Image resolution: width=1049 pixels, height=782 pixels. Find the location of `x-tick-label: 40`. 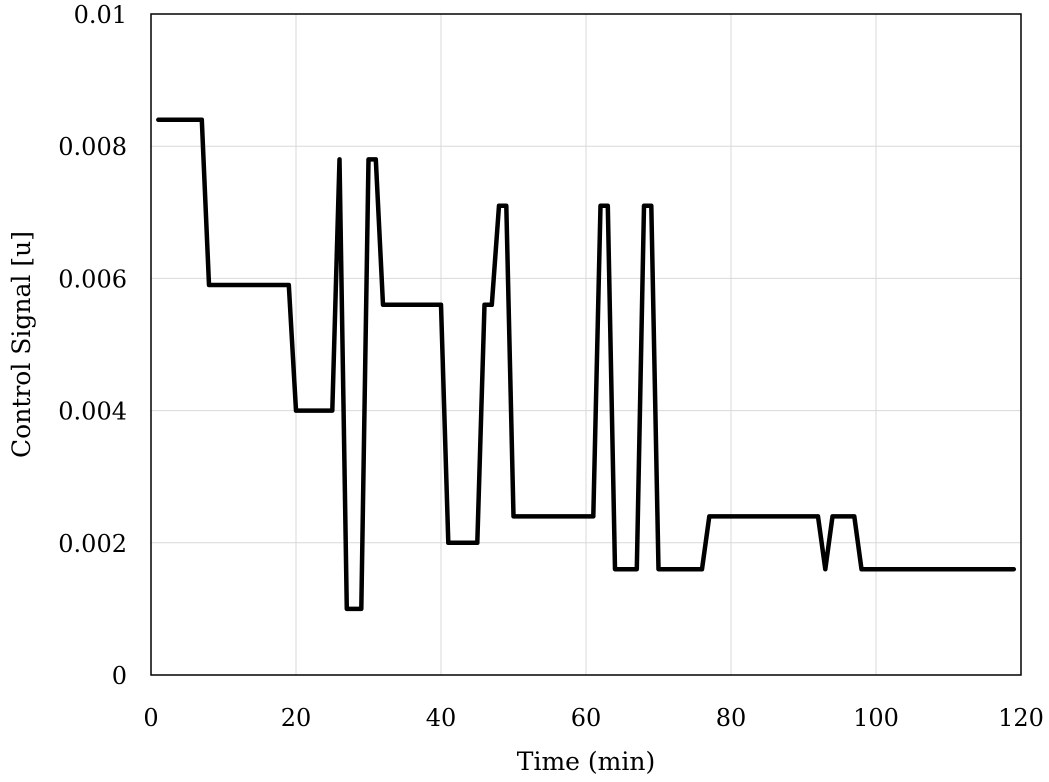

x-tick-label: 40 is located at coordinates (441, 718).